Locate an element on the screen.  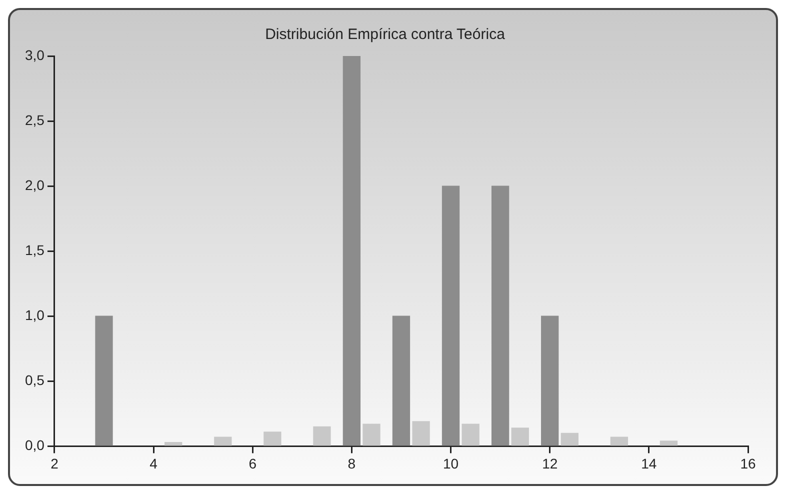
y-tick-label: 2,0 is located at coordinates (34, 184).